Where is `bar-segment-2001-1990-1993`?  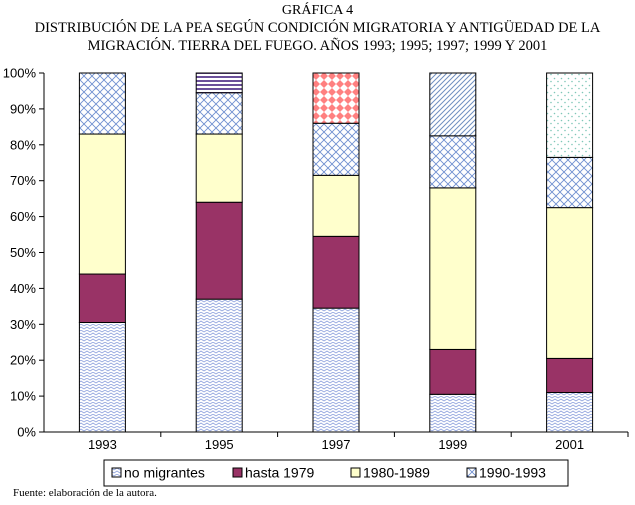
bar-segment-2001-1990-1993 is located at coordinates (570, 182).